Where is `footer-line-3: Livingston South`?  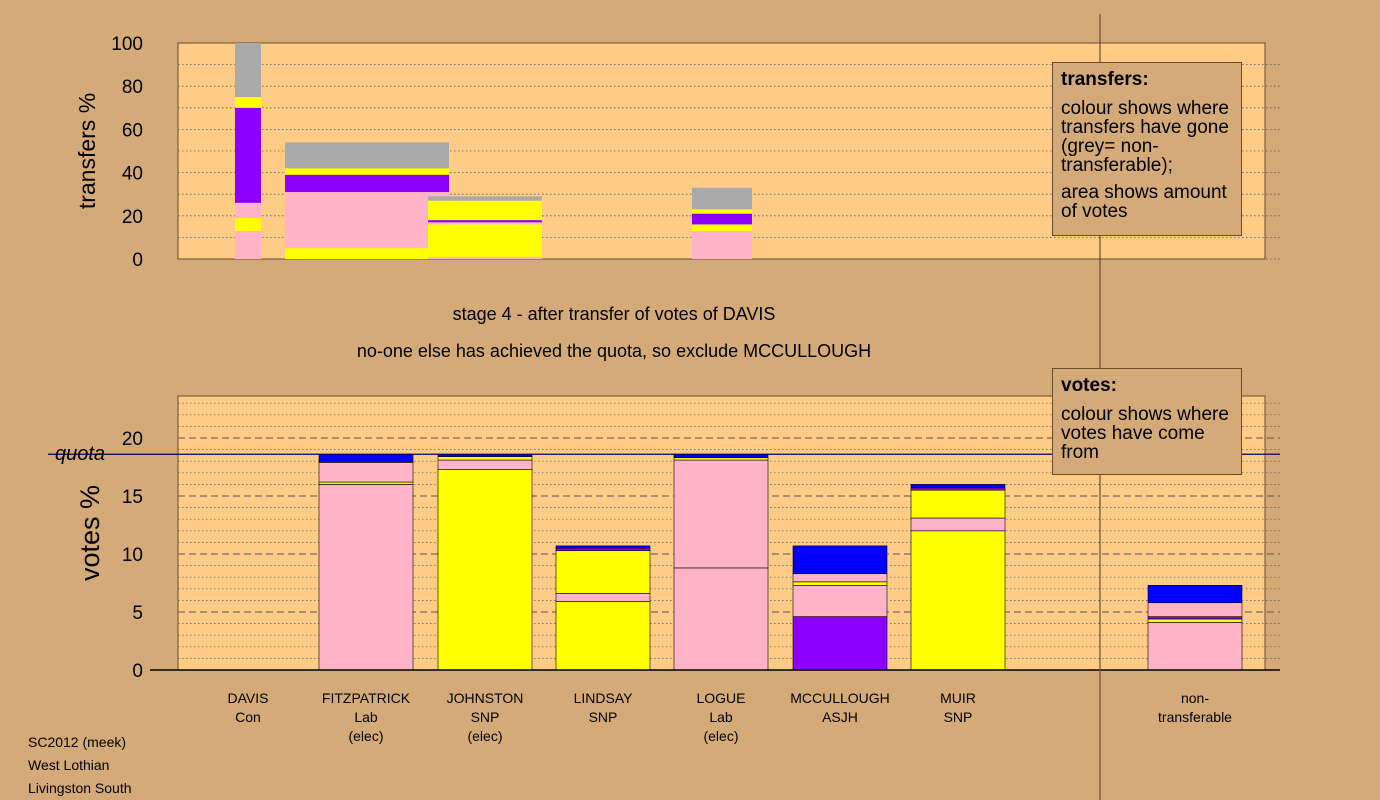
footer-line-3: Livingston South is located at coordinates (80, 788).